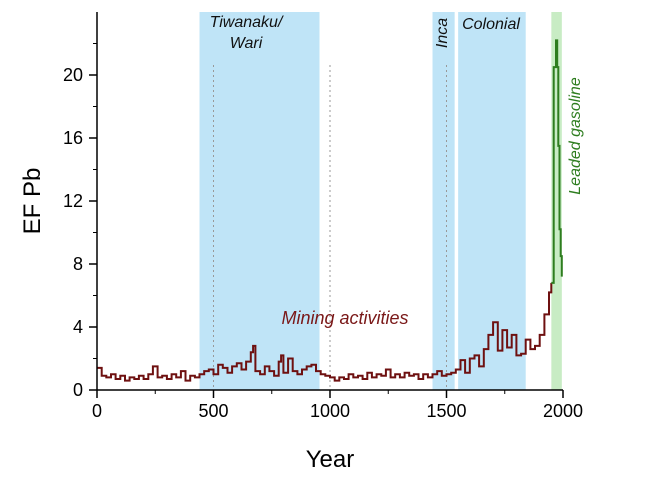 This screenshot has width=650, height=489. Describe the element at coordinates (330, 459) in the screenshot. I see `x-axis-title: Year` at that location.